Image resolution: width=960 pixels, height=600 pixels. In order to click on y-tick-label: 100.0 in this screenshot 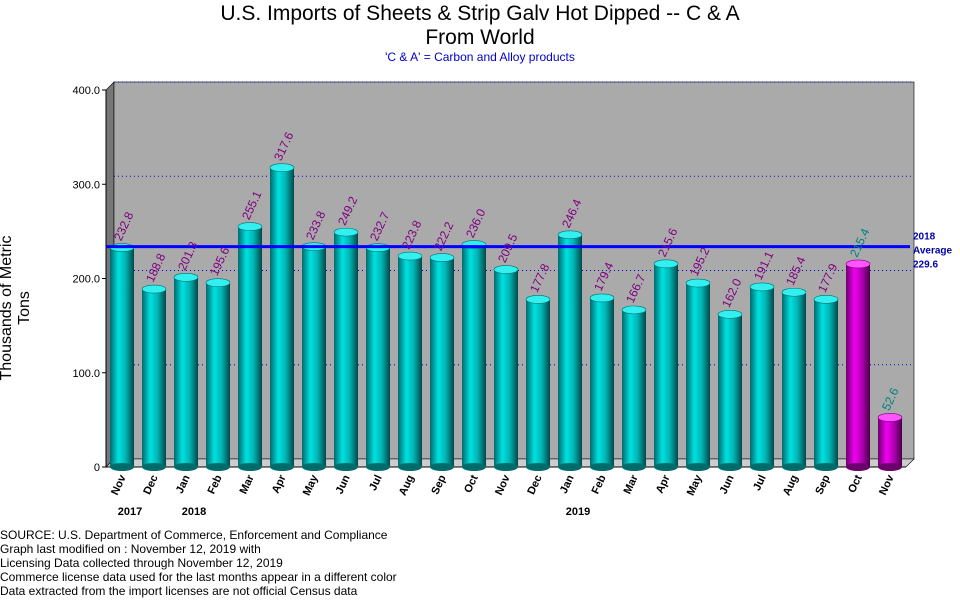, I will do `click(86, 374)`.